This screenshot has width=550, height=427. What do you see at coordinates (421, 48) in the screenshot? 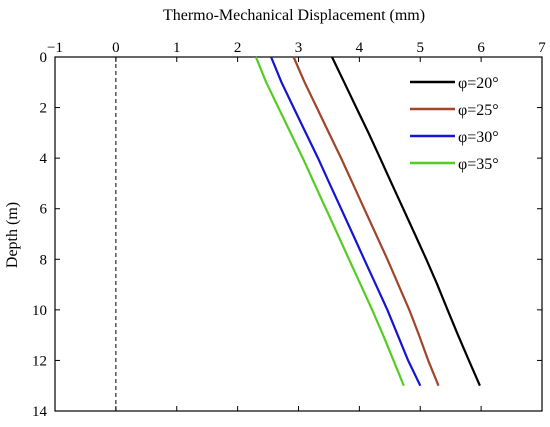
I see `x-tick-label: 5` at bounding box center [421, 48].